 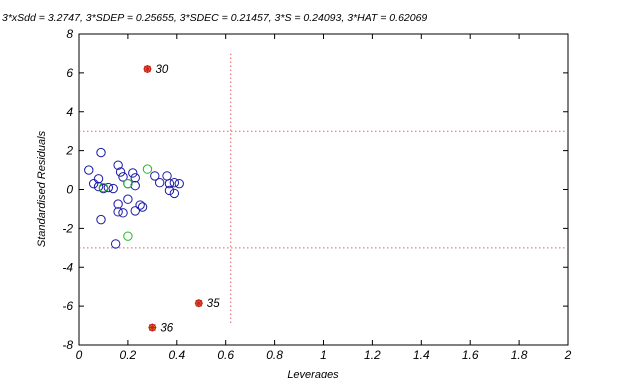 I want to click on x-tick-label: 1.8, so click(x=519, y=355).